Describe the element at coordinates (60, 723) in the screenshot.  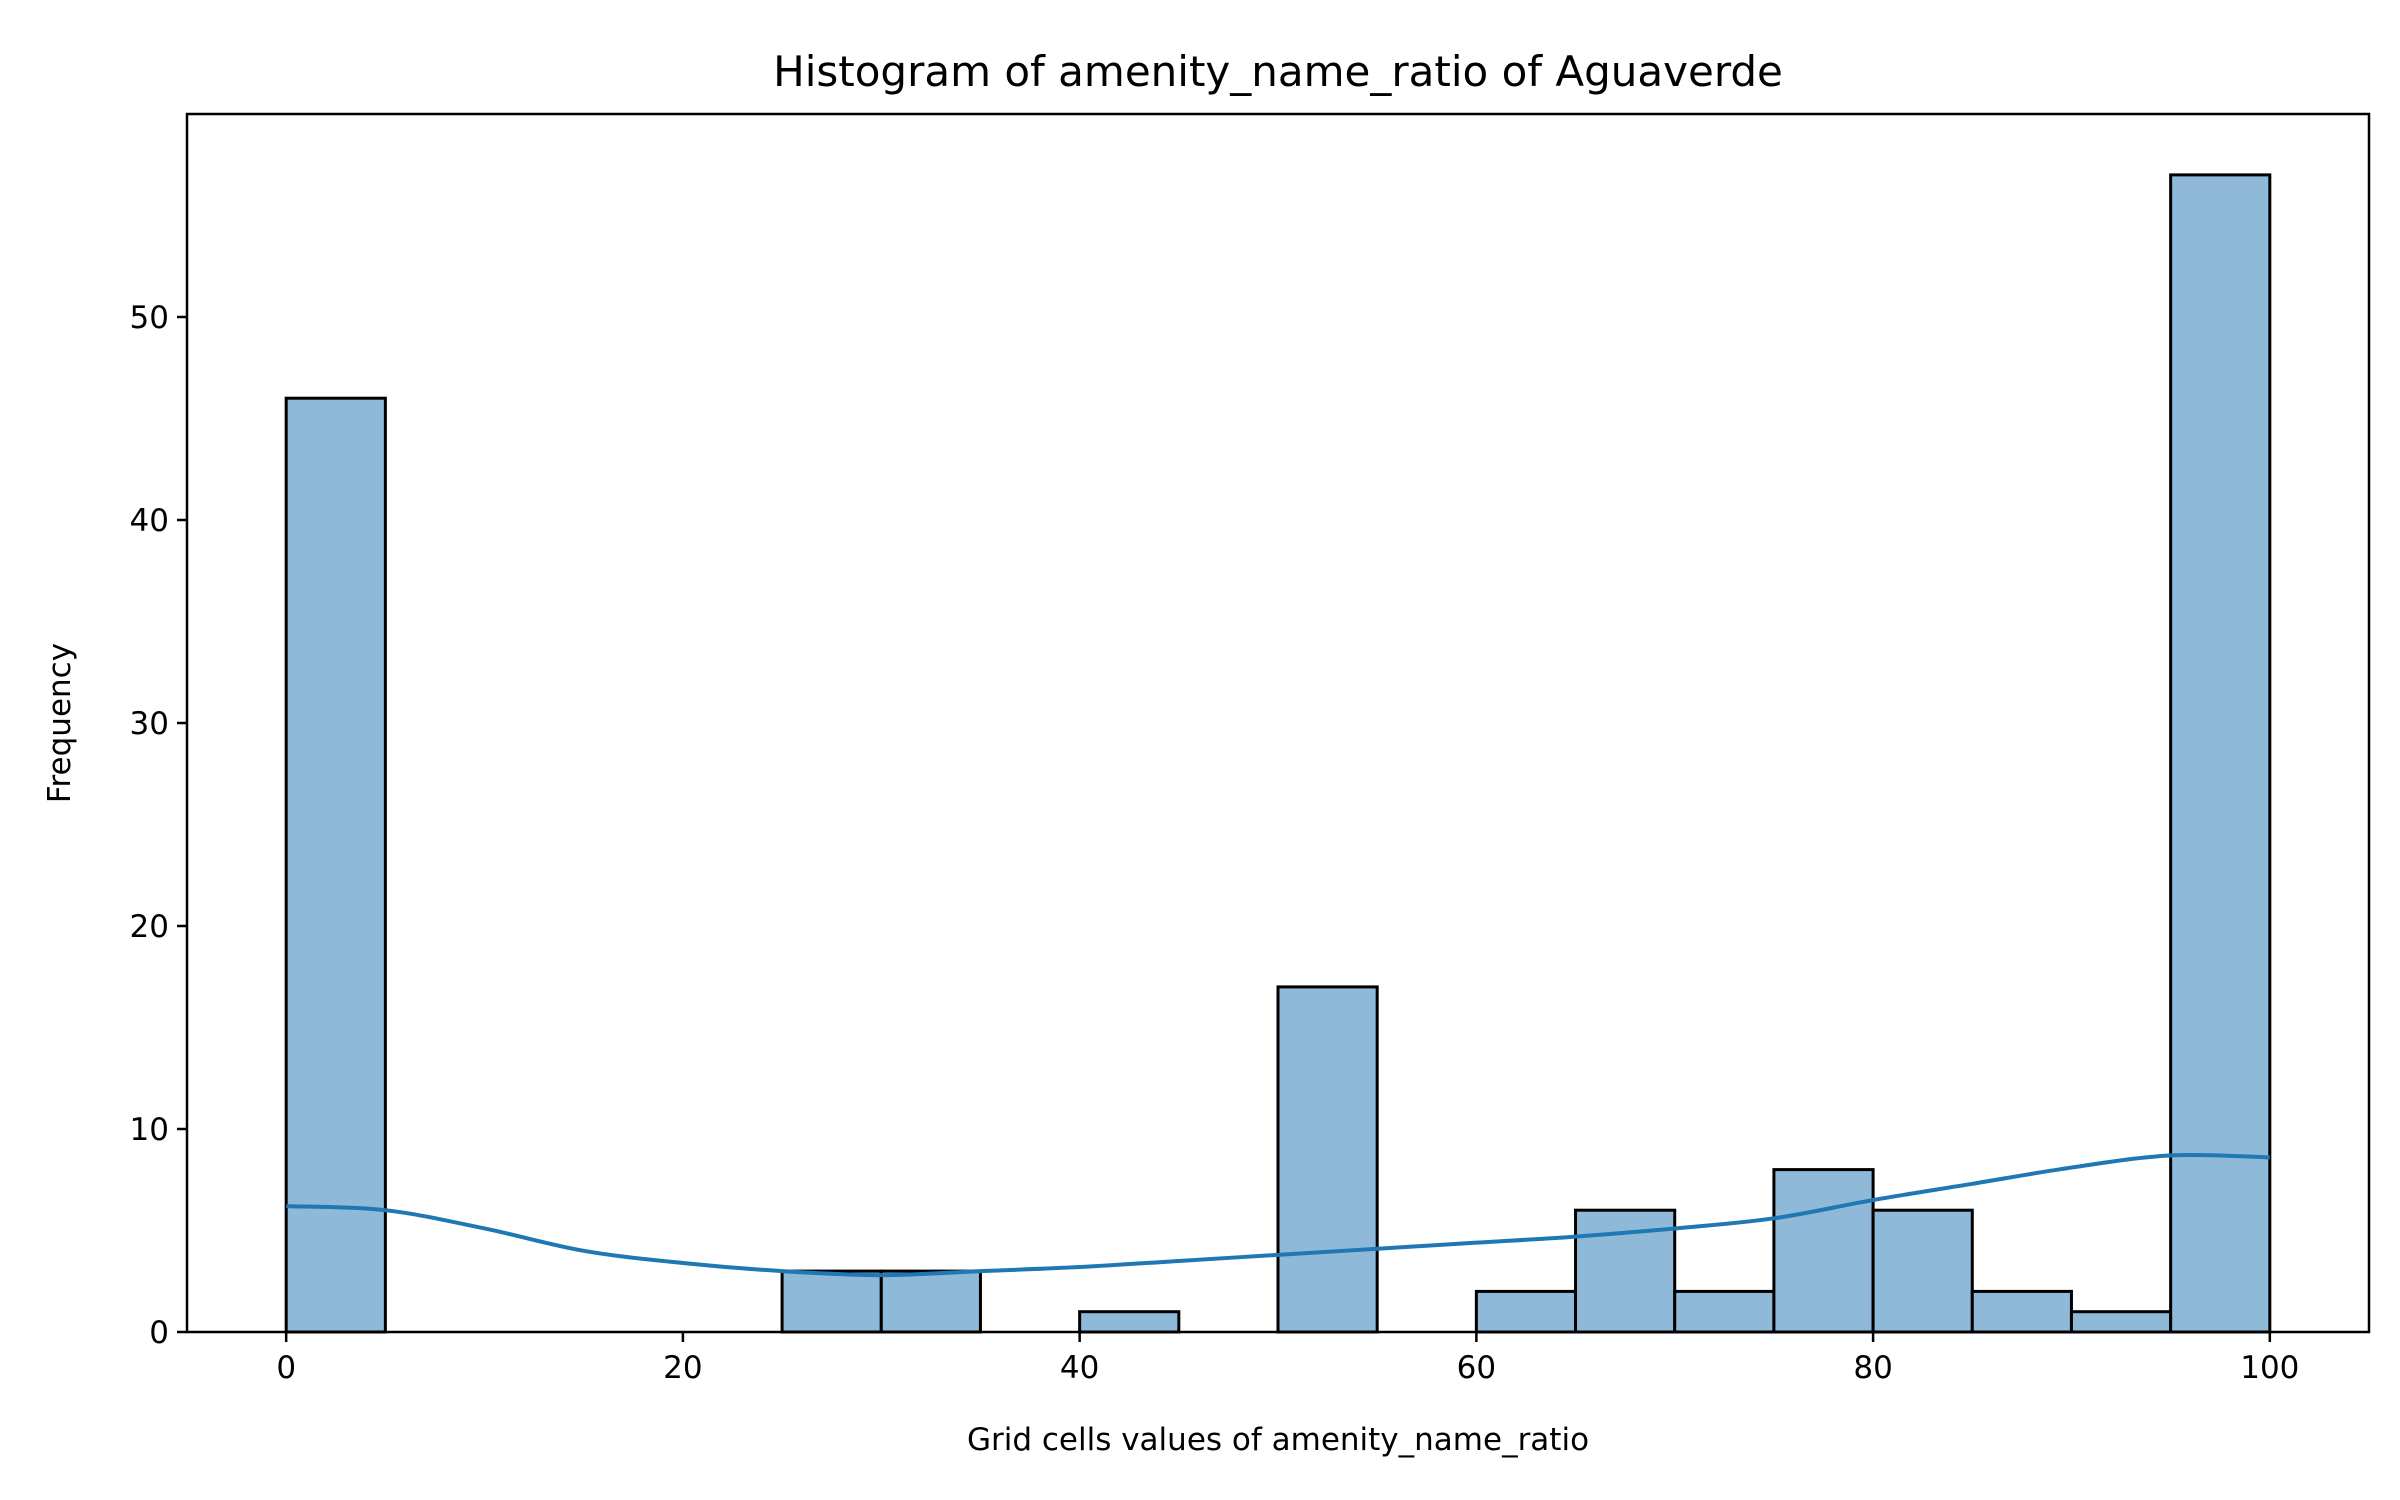
I see `y-axis-label: Frequency` at that location.